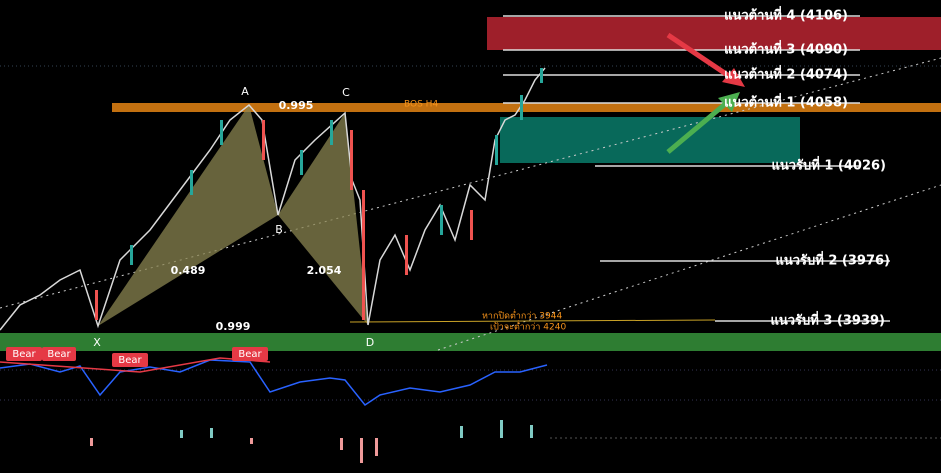  What do you see at coordinates (729, 102) in the screenshot?
I see `green-arrow-head` at bounding box center [729, 102].